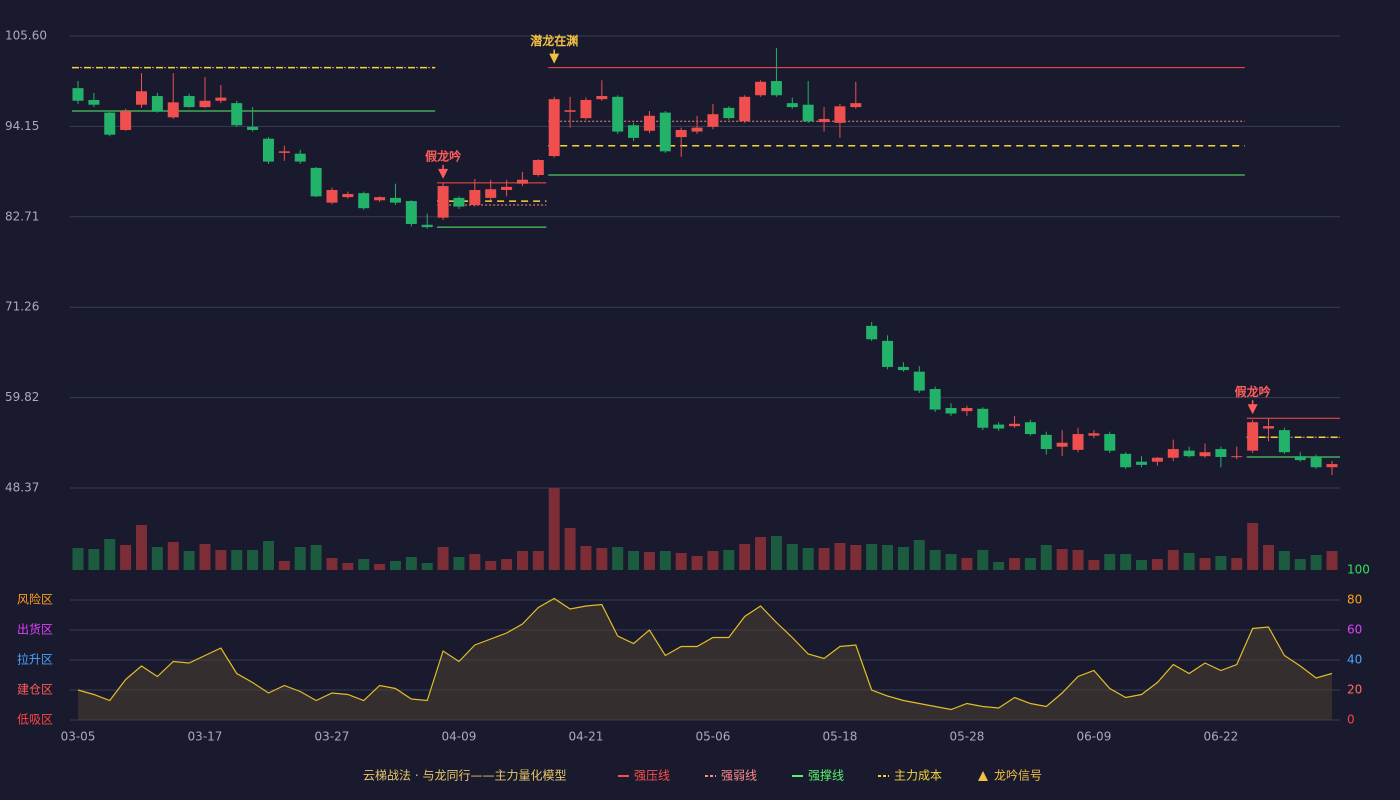 This screenshot has width=1400, height=800. I want to click on legend-marker, so click(983, 776).